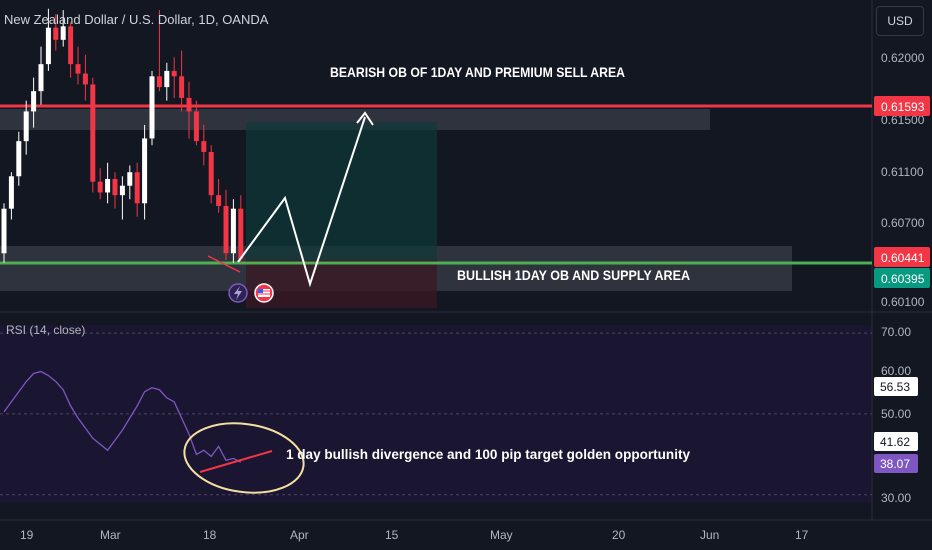  I want to click on last-price-text: 0.60441, so click(903, 258).